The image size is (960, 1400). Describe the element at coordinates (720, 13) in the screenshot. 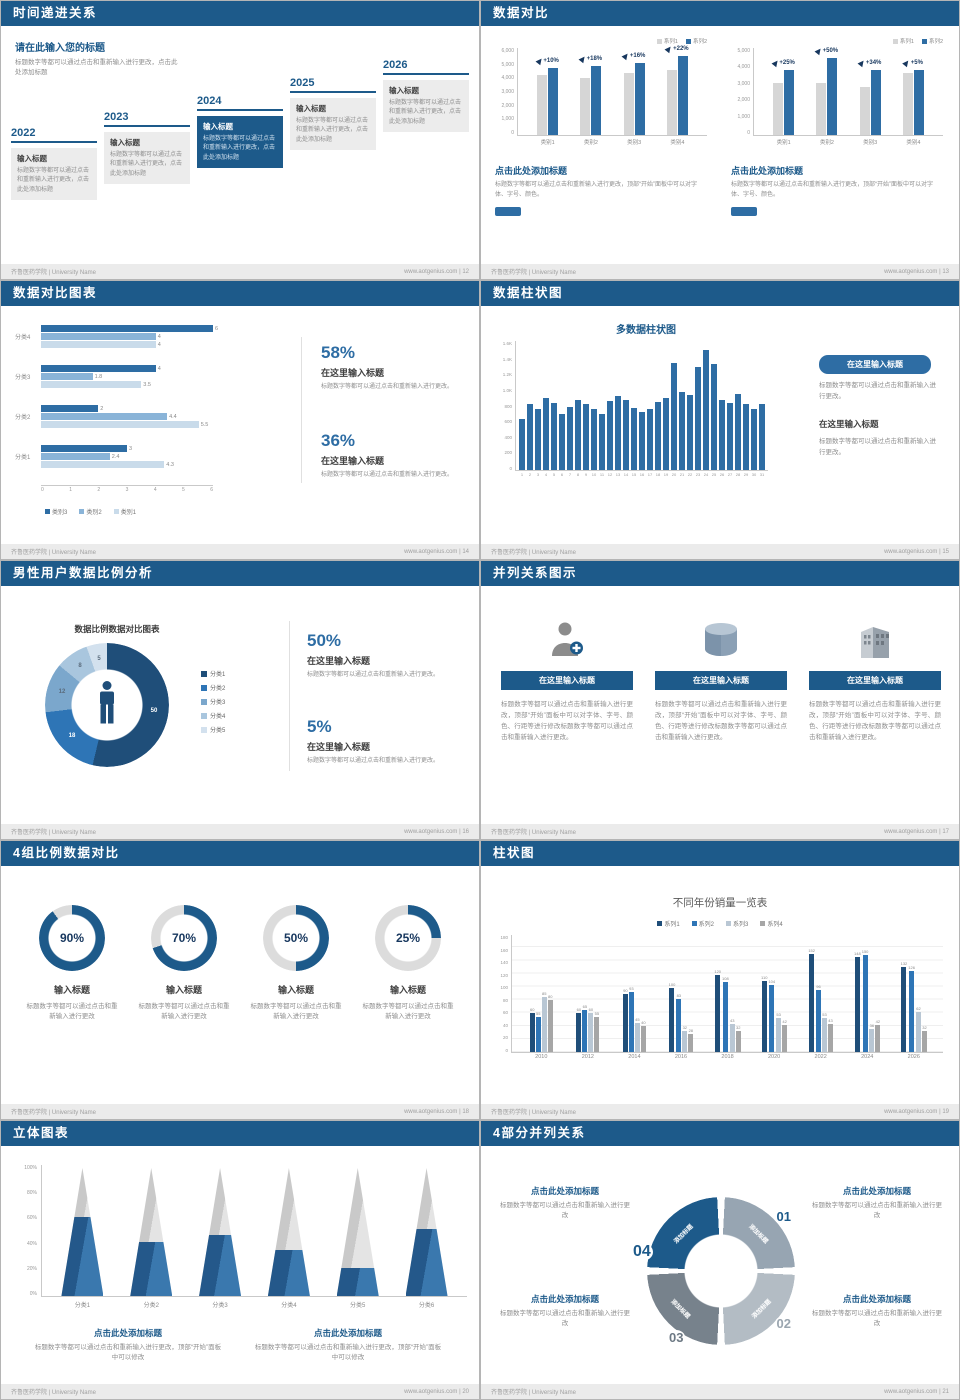

I see `slide-title: 数据对比` at that location.